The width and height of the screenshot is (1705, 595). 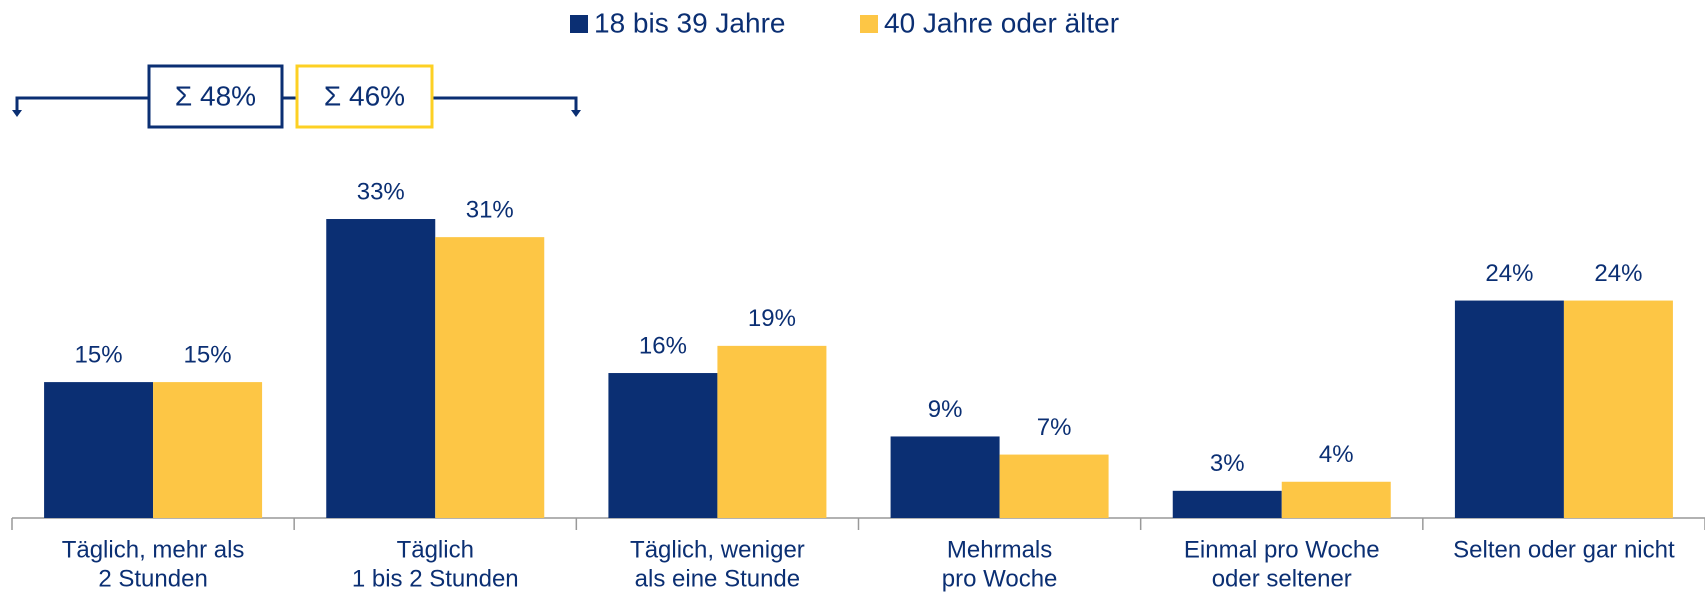 I want to click on x-tick-label: oder seltener, so click(x=1282, y=578).